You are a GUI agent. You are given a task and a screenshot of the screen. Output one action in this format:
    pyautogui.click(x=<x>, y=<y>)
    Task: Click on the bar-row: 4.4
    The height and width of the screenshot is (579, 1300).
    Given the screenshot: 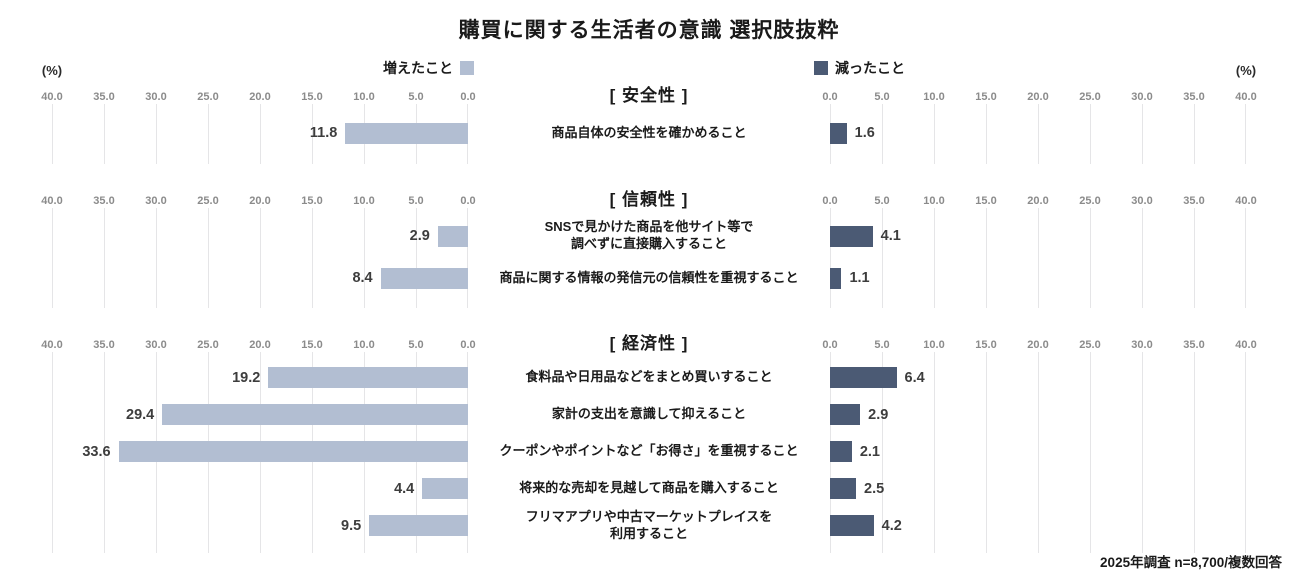 What is the action you would take?
    pyautogui.click(x=260, y=488)
    